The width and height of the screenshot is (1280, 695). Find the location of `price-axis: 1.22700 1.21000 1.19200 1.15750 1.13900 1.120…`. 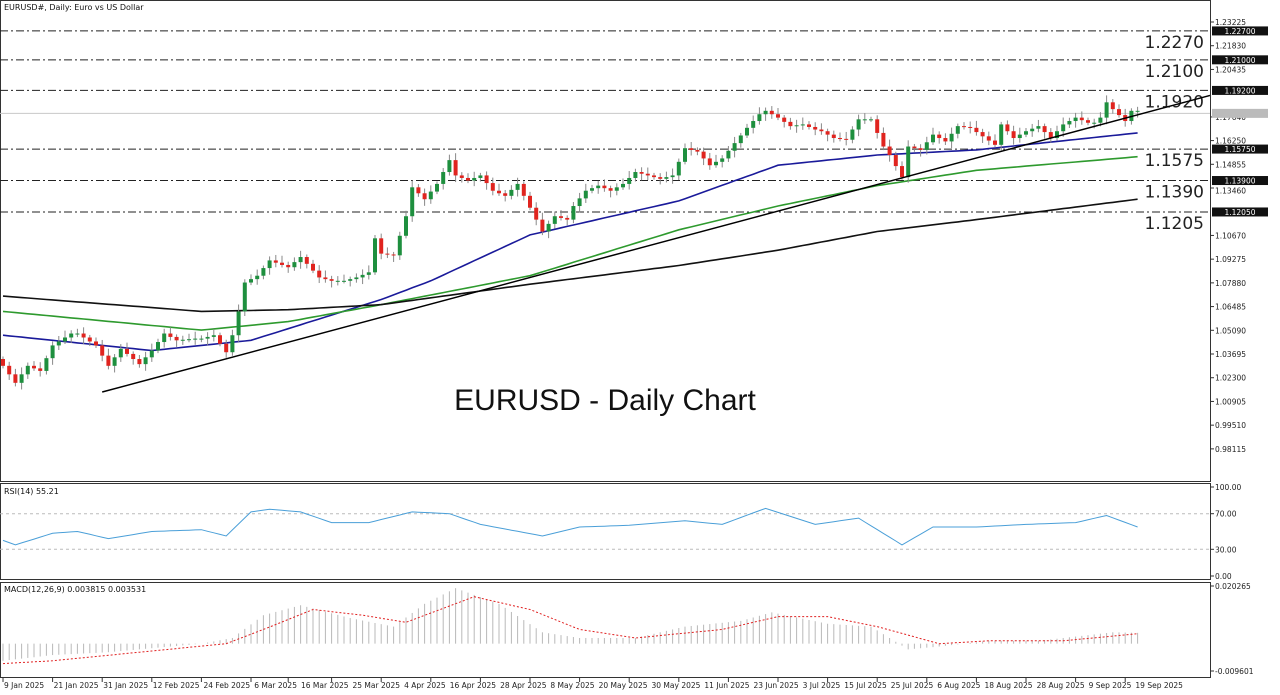

price-axis: 1.22700 1.21000 1.19200 1.15750 1.13900 1.120… is located at coordinates (1239, 236).